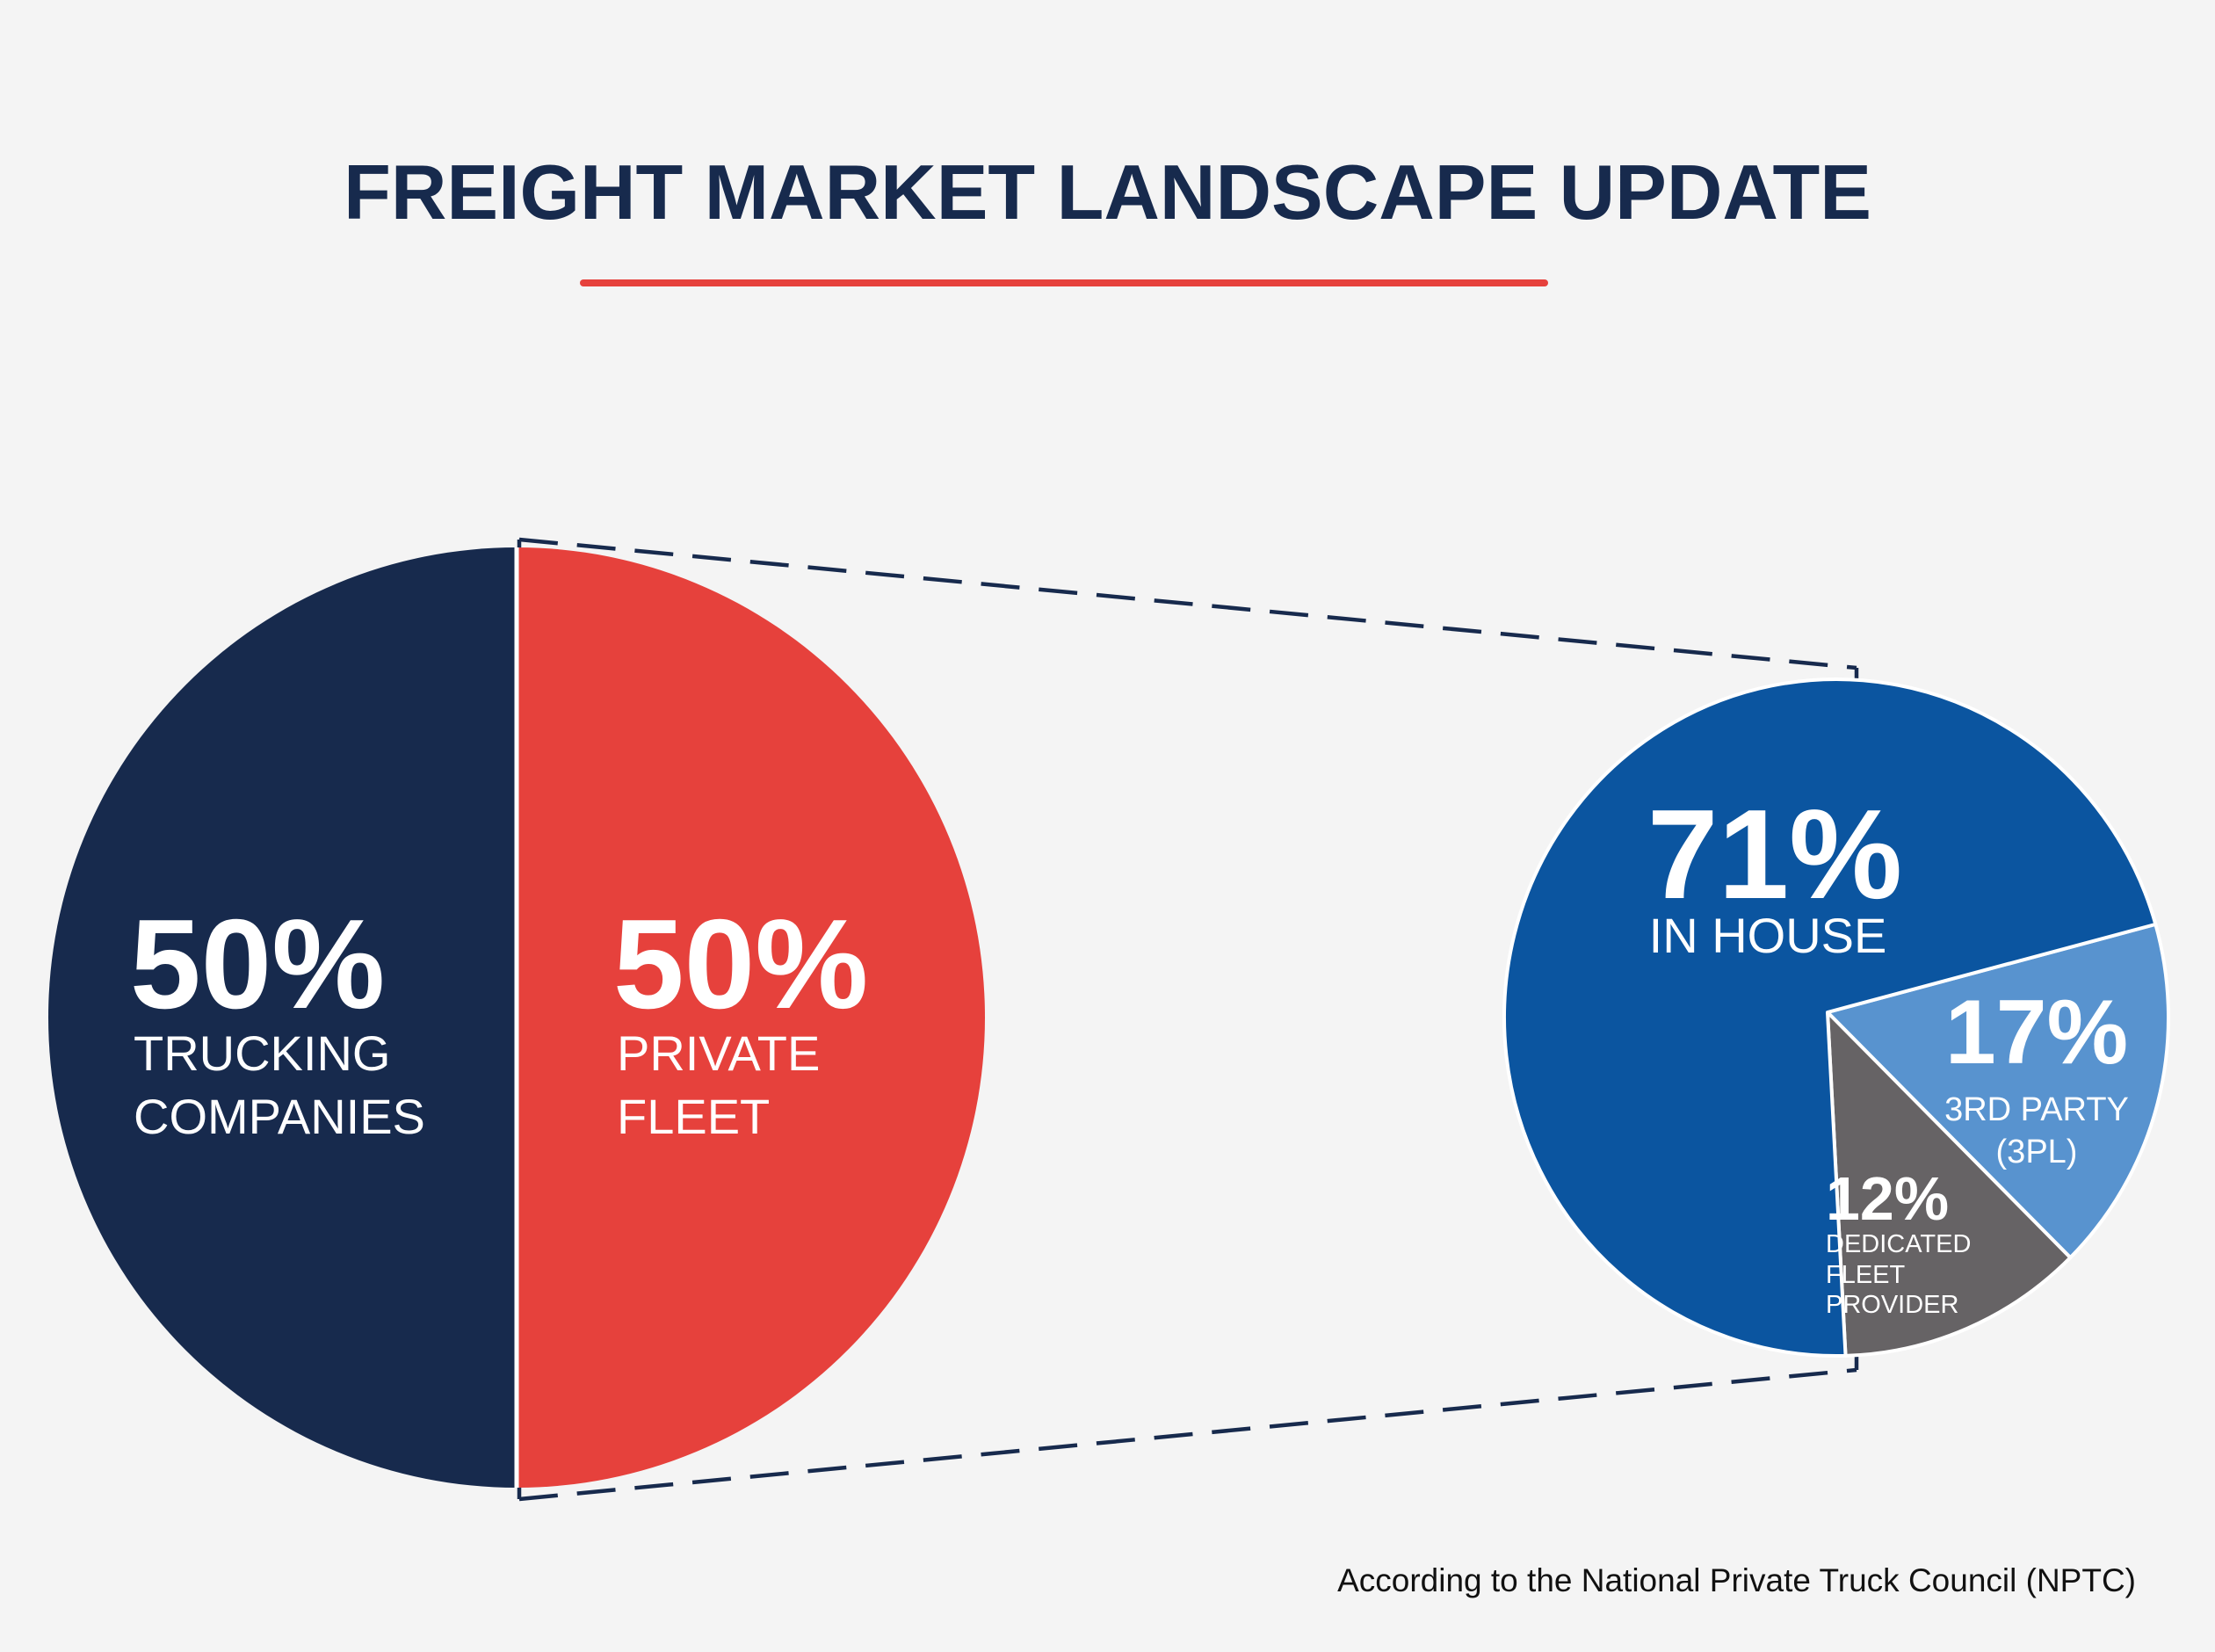 The image size is (2215, 1652). What do you see at coordinates (1887, 1198) in the screenshot?
I see `pie2-slice-2-percent: 12%` at bounding box center [1887, 1198].